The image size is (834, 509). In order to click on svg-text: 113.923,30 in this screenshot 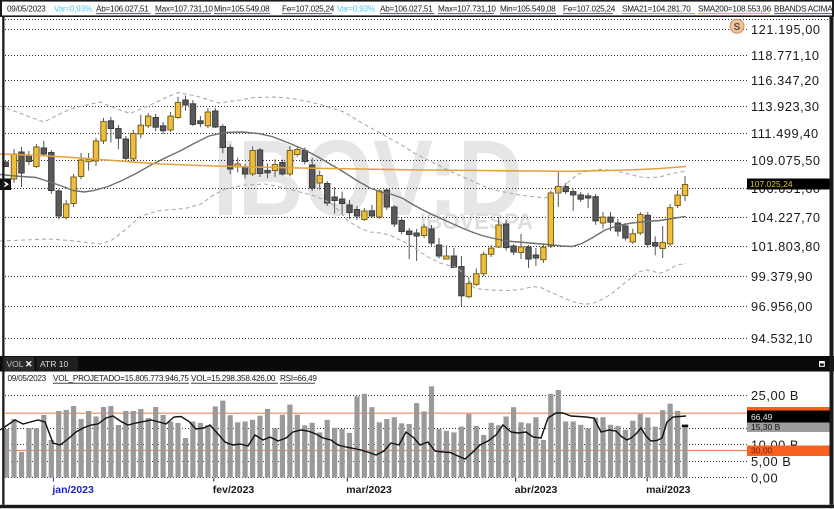, I will do `click(785, 106)`.